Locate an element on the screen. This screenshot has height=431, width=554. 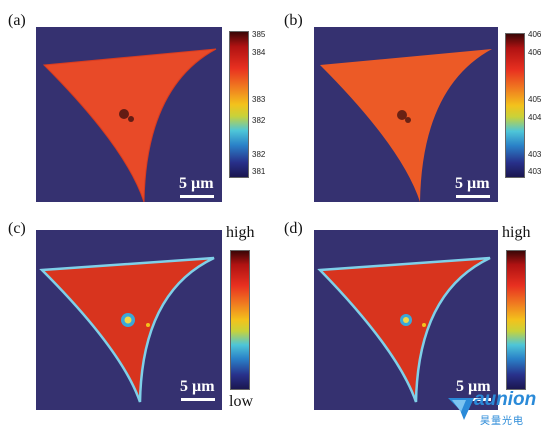
watermark-icon is located at coordinates (461, 409).